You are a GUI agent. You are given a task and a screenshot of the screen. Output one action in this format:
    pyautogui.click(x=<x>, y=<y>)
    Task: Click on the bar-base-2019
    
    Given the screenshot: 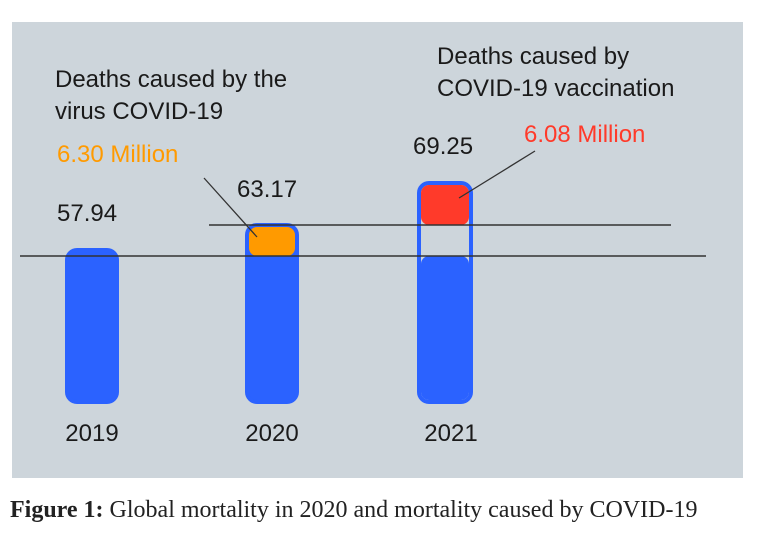 What is the action you would take?
    pyautogui.click(x=92, y=328)
    